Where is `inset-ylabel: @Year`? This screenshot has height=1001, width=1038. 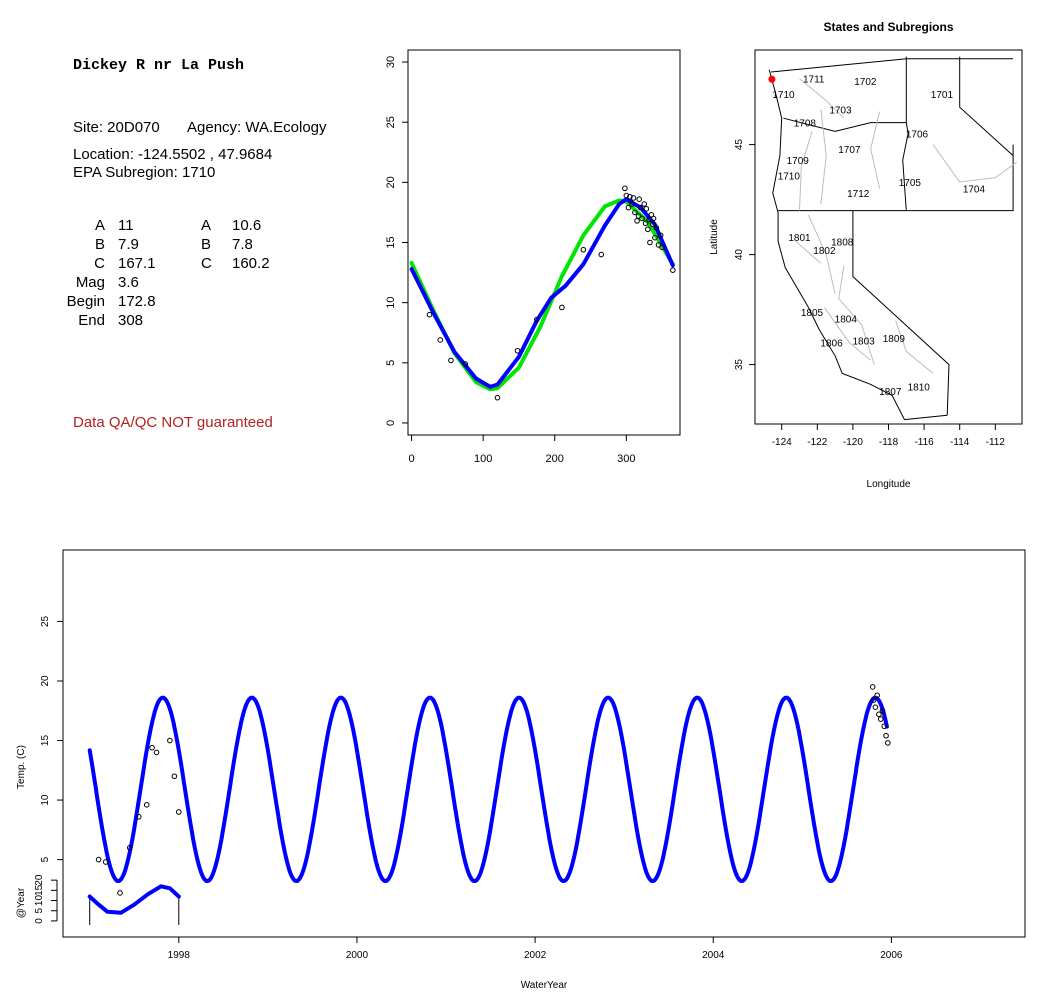
inset-ylabel: @Year is located at coordinates (21, 902).